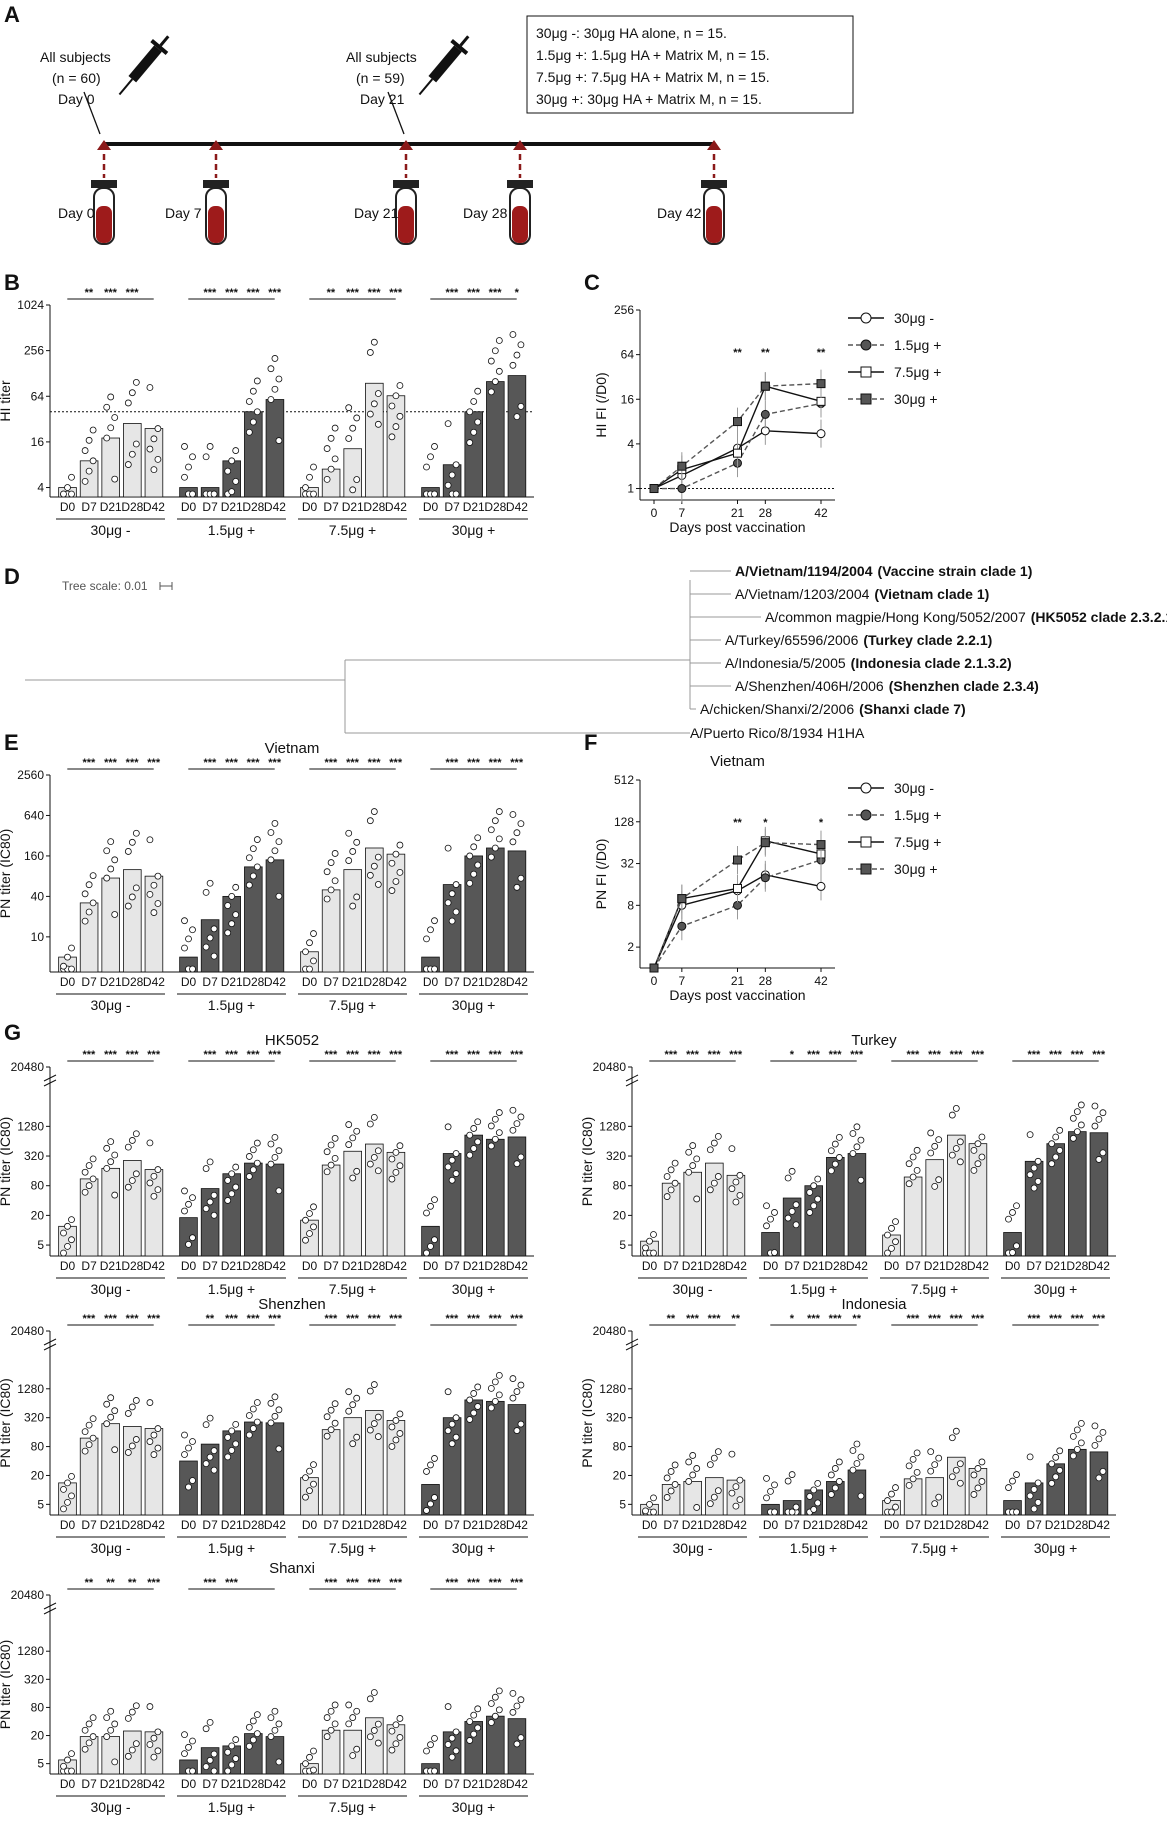 Image resolution: width=1167 pixels, height=1822 pixels. What do you see at coordinates (517, 293) in the screenshot?
I see `sig-label: *` at bounding box center [517, 293].